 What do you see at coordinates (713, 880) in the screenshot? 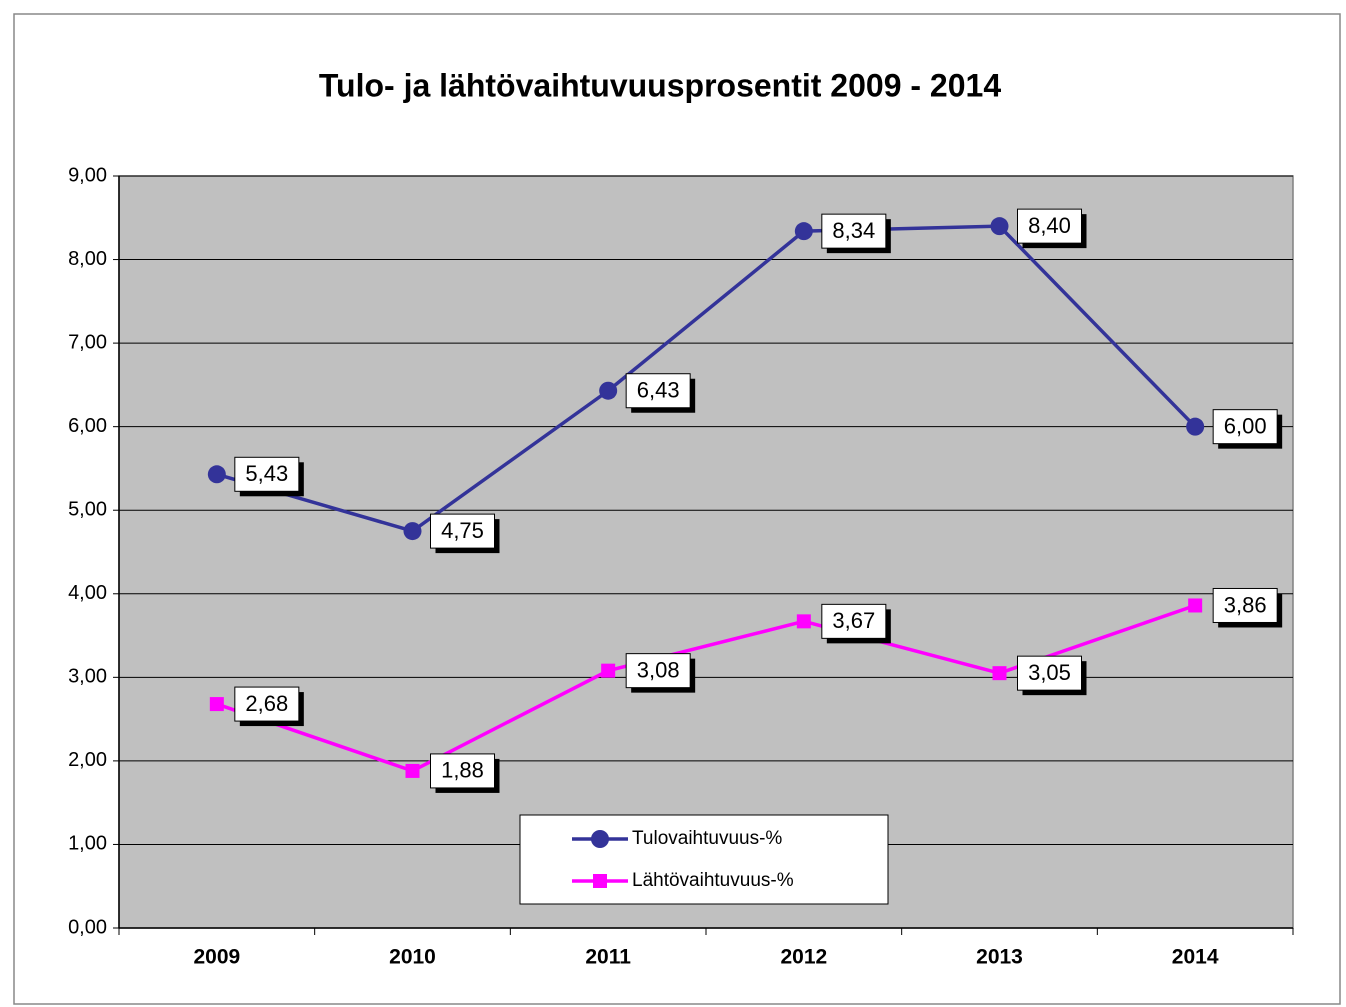
I see `legend-label: Lähtövaihtuvuus-%` at bounding box center [713, 880].